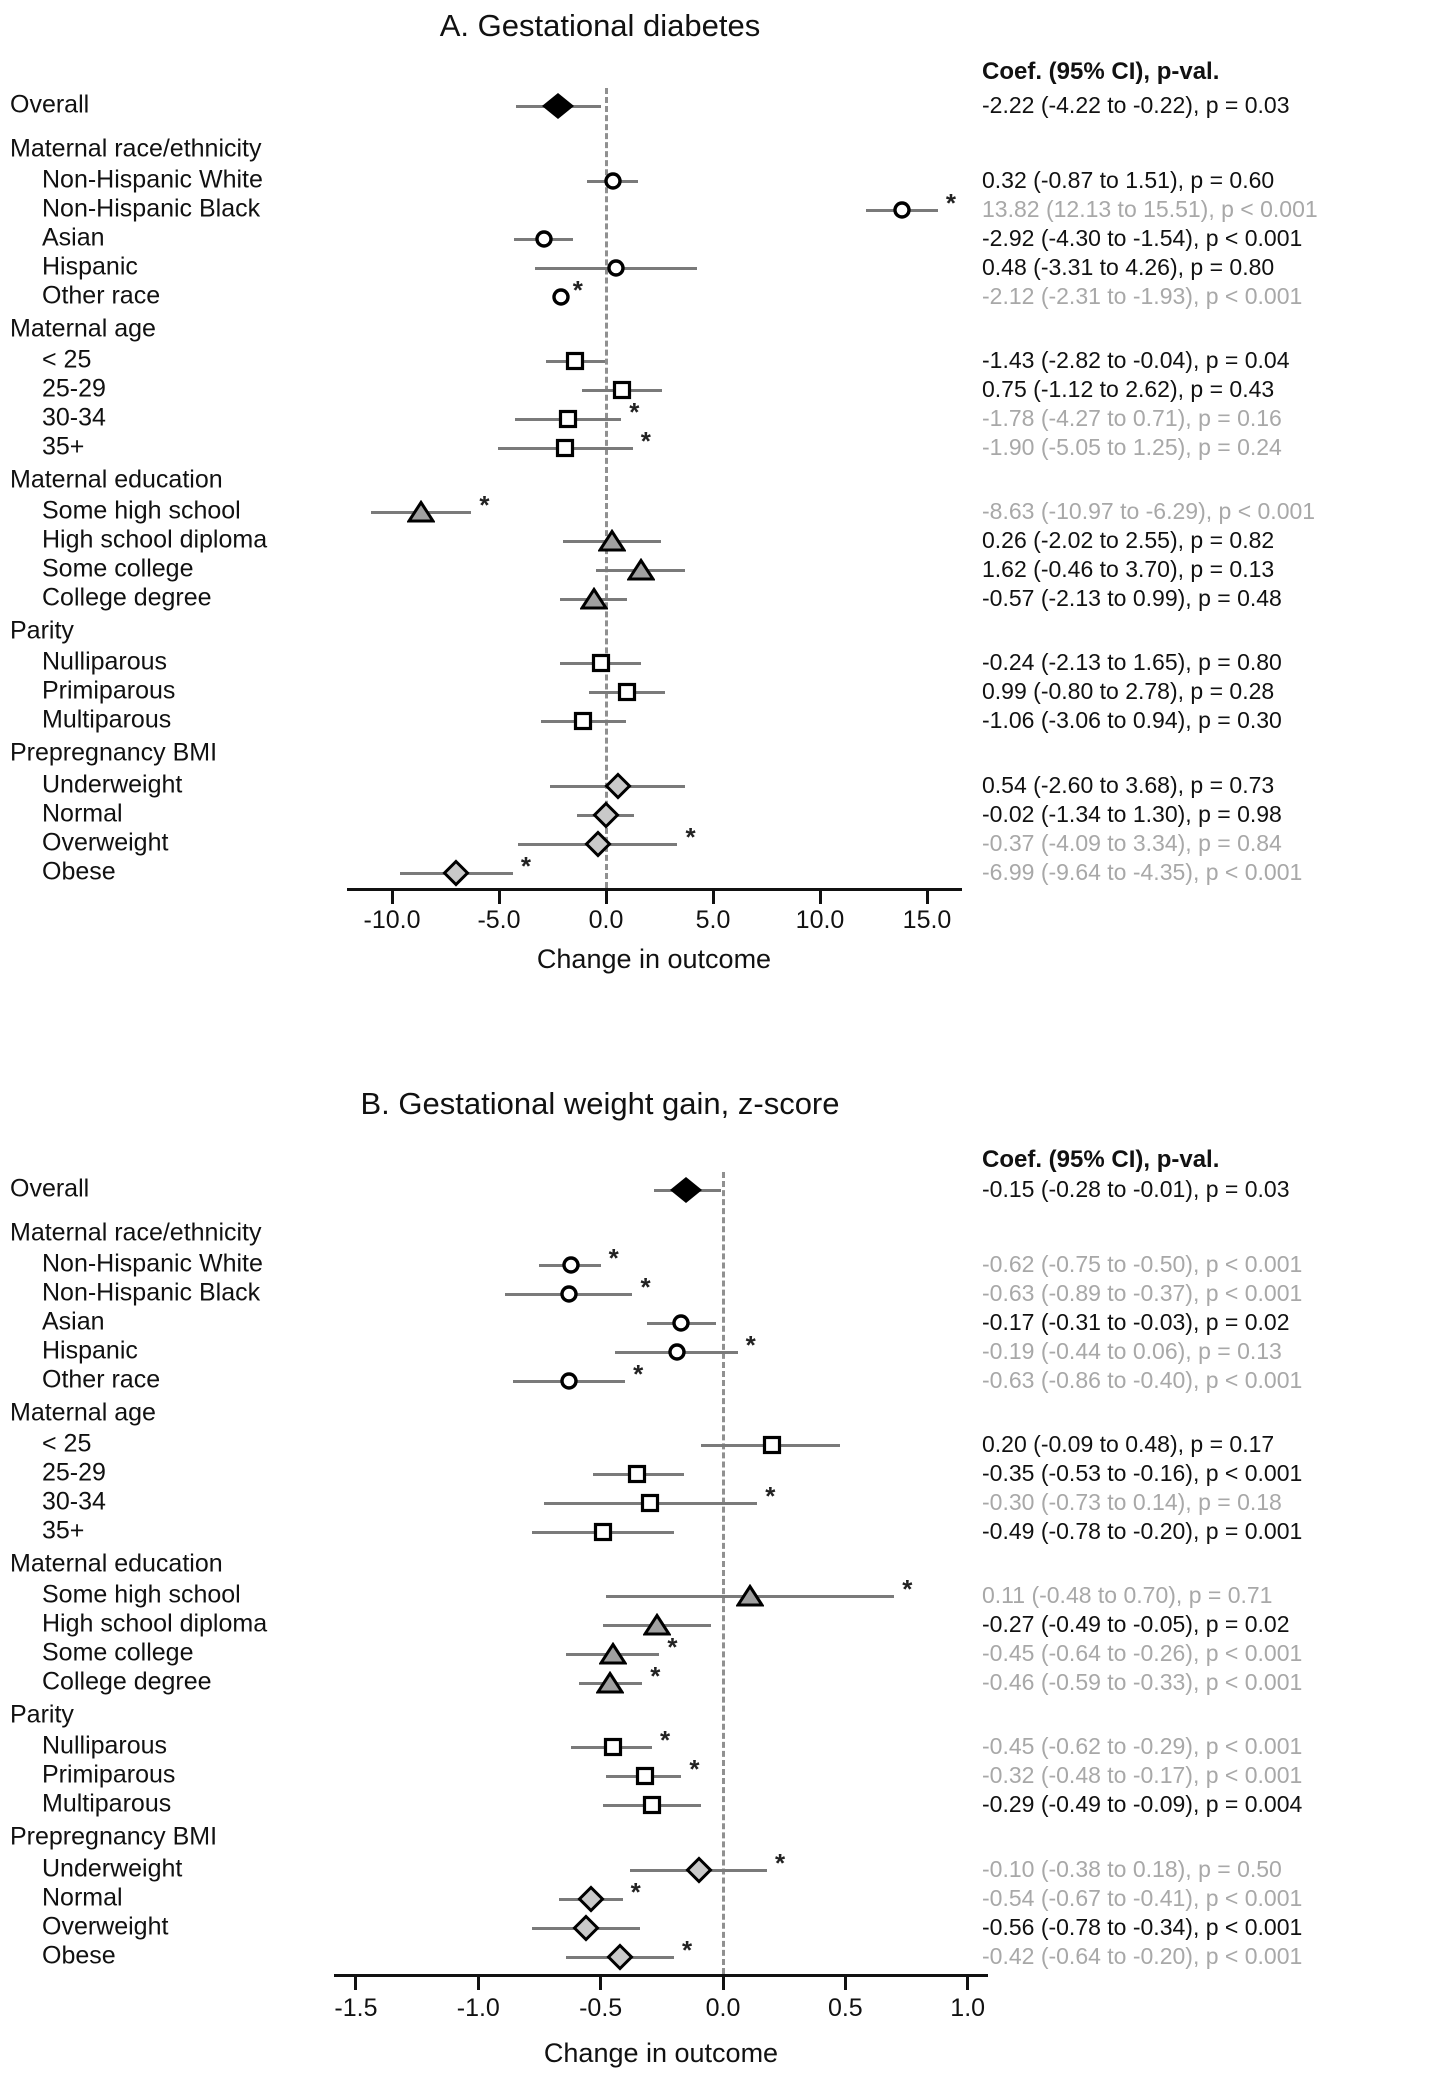  I want to click on coef-ci-pvalue-text: 0.54 (-2.60 to 3.68), p = 0.73, so click(1128, 784).